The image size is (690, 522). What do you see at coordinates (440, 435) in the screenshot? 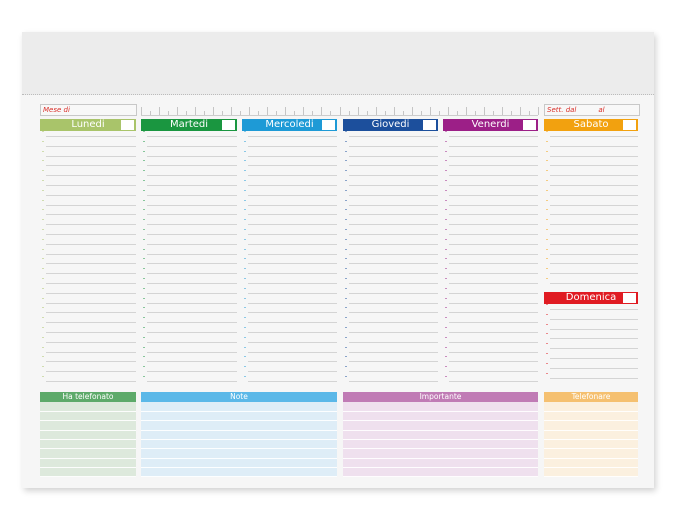
I see `section-importante: Importante` at bounding box center [440, 435].